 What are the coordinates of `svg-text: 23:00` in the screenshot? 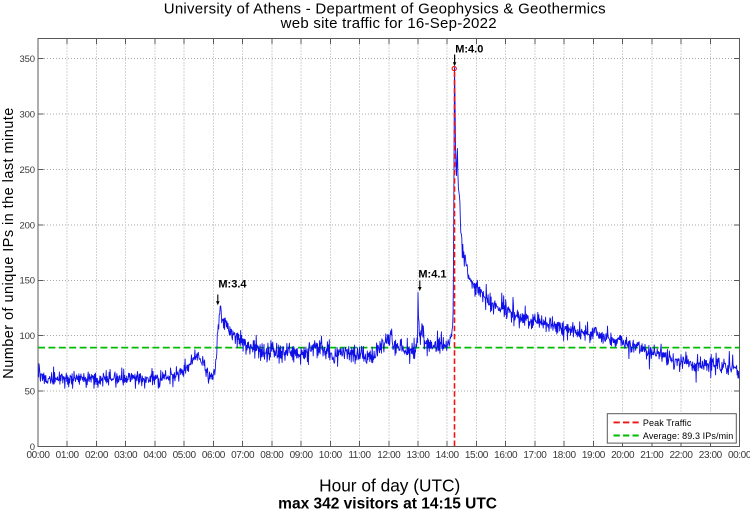 It's located at (711, 455).